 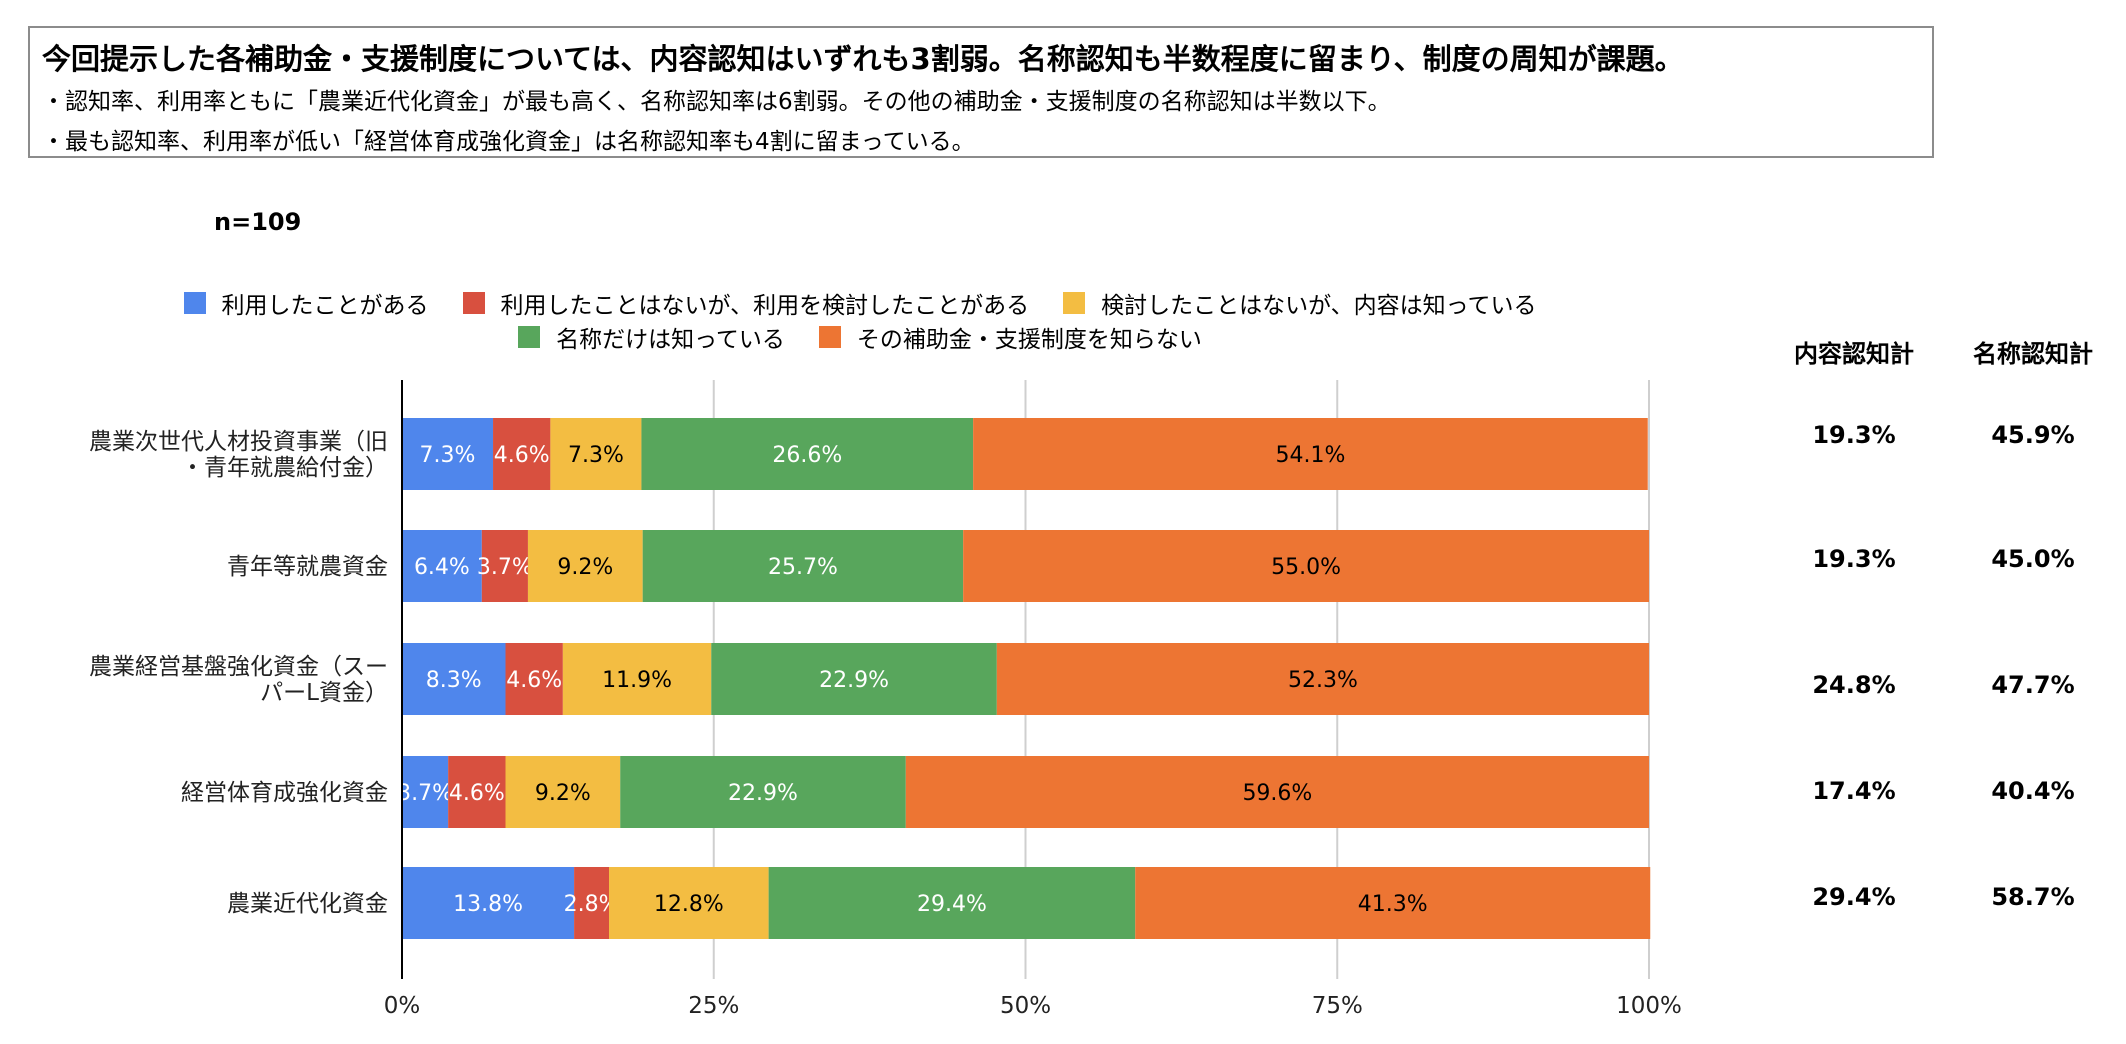 I want to click on bar-label-1-4: 55.0%, so click(x=1306, y=567).